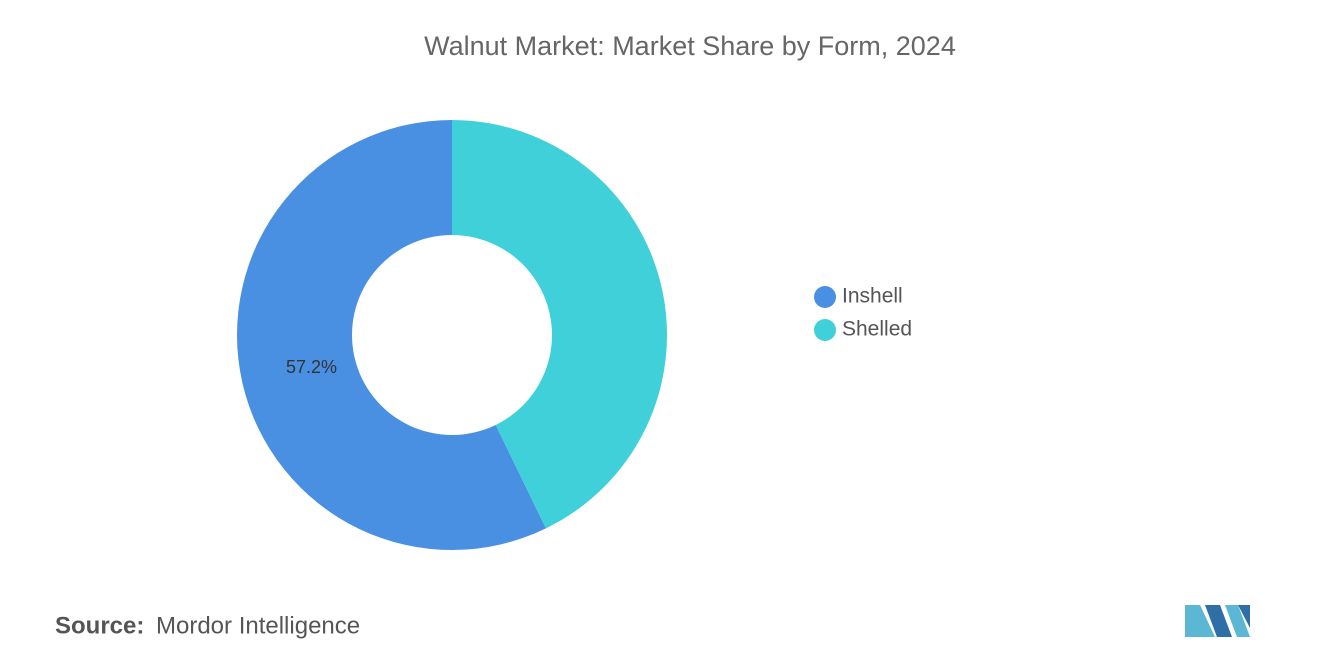  Describe the element at coordinates (872, 296) in the screenshot. I see `legend-label: Inshell` at that location.